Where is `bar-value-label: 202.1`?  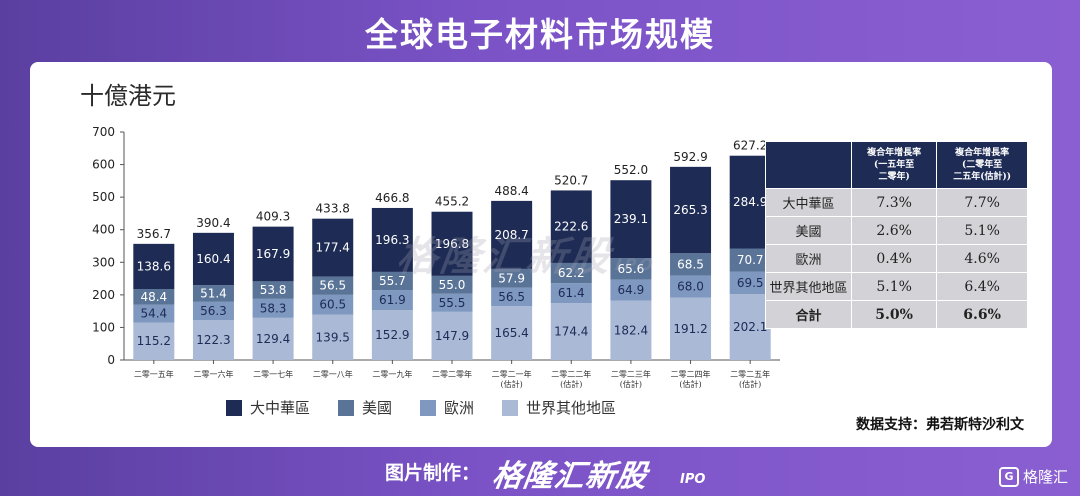 bar-value-label: 202.1 is located at coordinates (750, 327).